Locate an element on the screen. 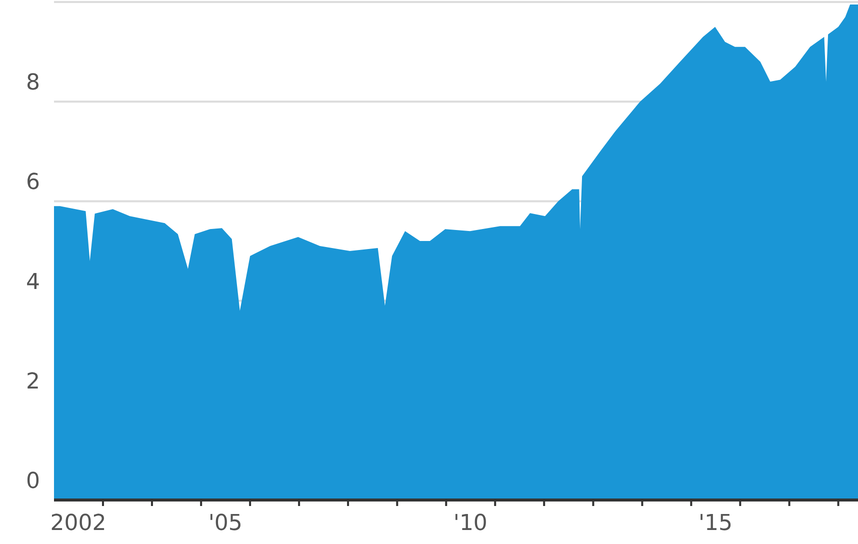 This screenshot has height=544, width=858. y-tick-label: 0 is located at coordinates (33, 481).